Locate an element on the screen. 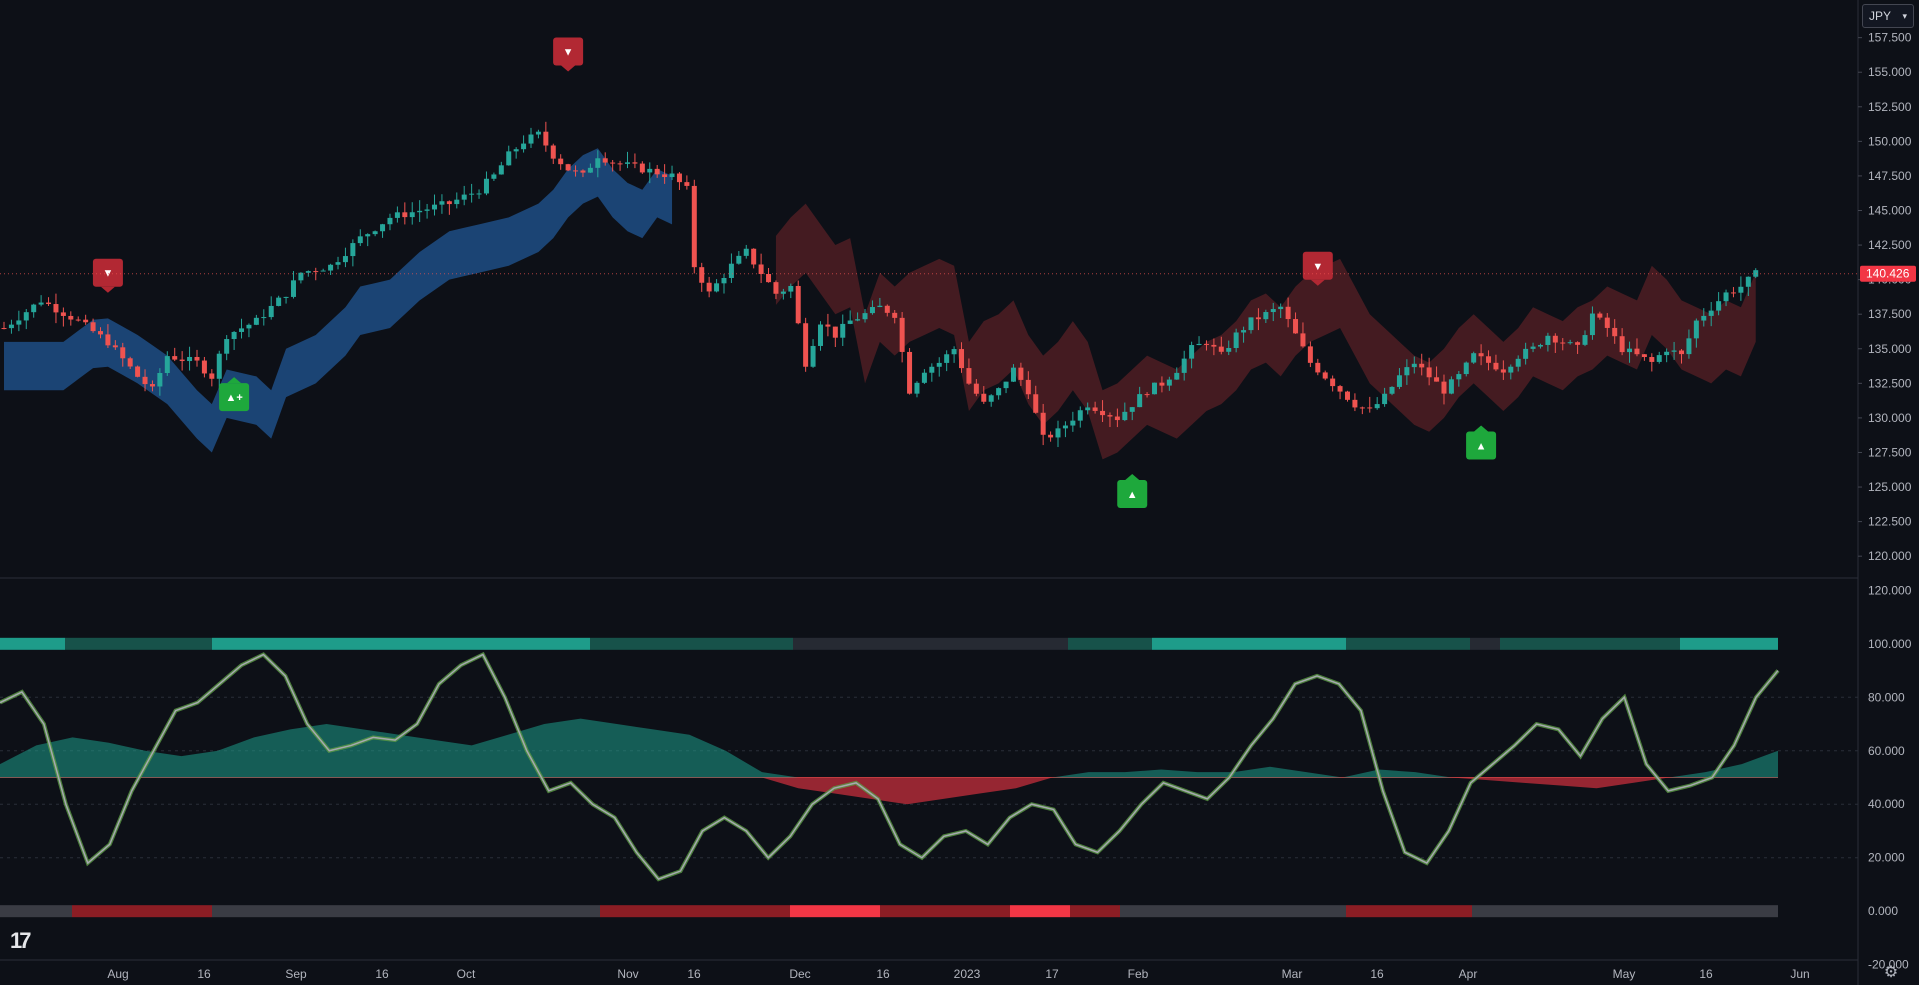  signal-pointer is located at coordinates (1317, 282).